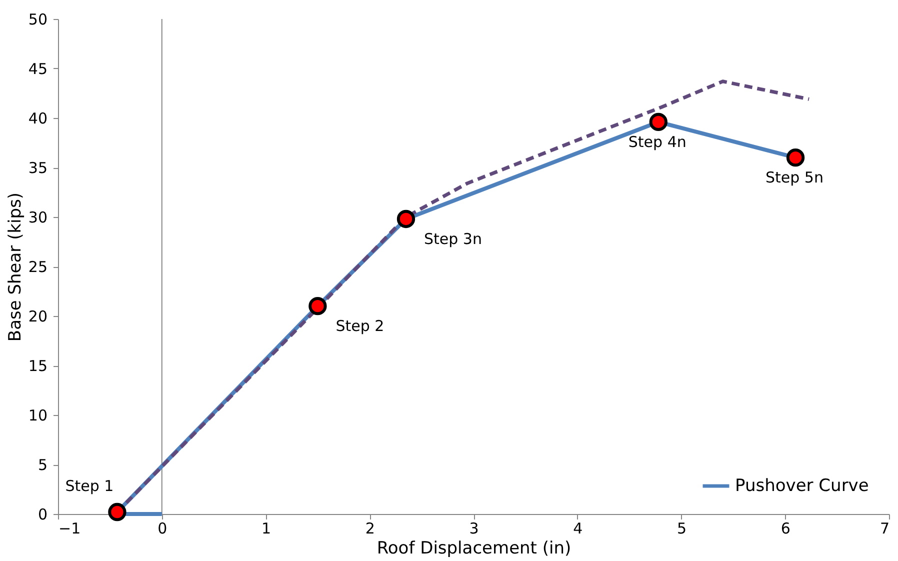 The image size is (898, 561). What do you see at coordinates (43, 465) in the screenshot?
I see `y-tick-label: 5` at bounding box center [43, 465].